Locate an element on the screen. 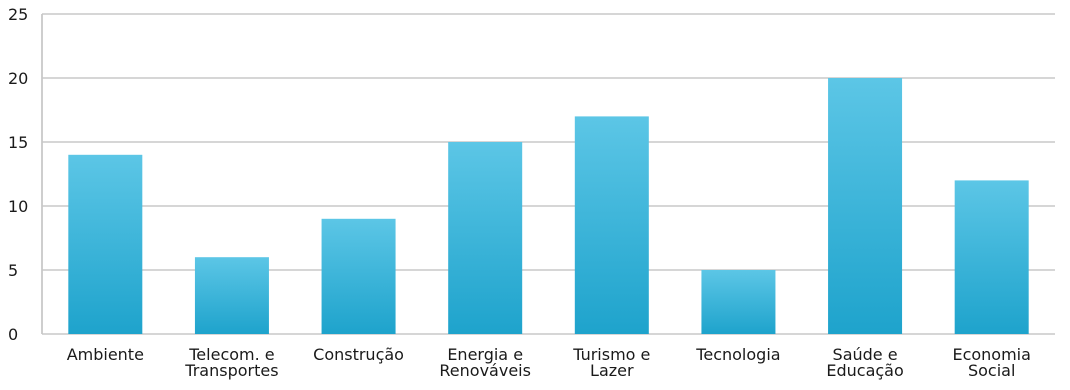 Image resolution: width=1070 pixels, height=390 pixels. x-tick-label: Saúde e Educação is located at coordinates (864, 362).